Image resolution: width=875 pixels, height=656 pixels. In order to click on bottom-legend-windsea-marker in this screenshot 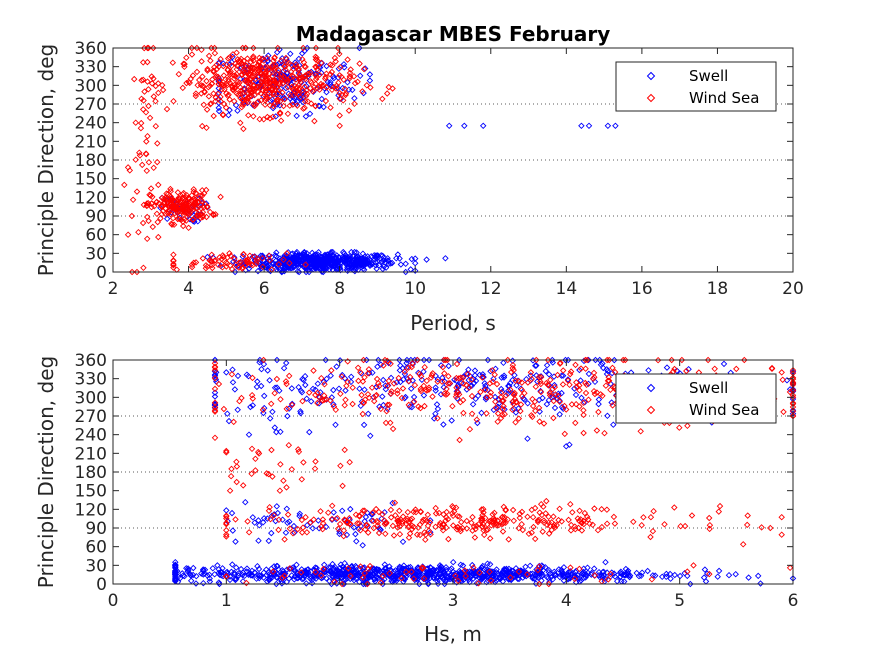, I will do `click(651, 410)`.